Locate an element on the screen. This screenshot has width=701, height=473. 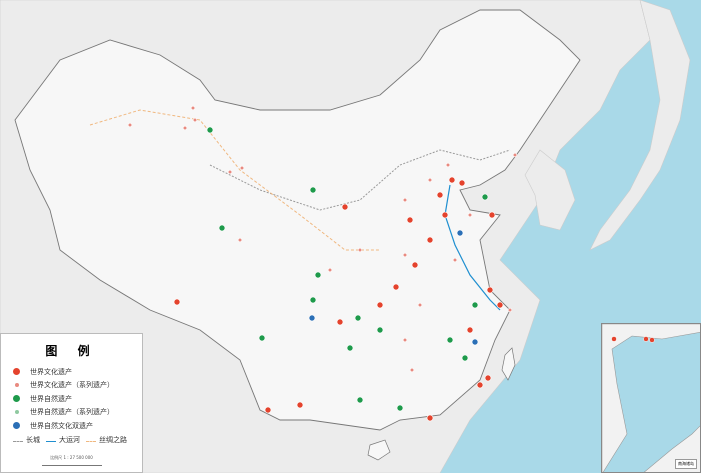
legend-line-grand-canal: 大运河 is located at coordinates (63, 440).